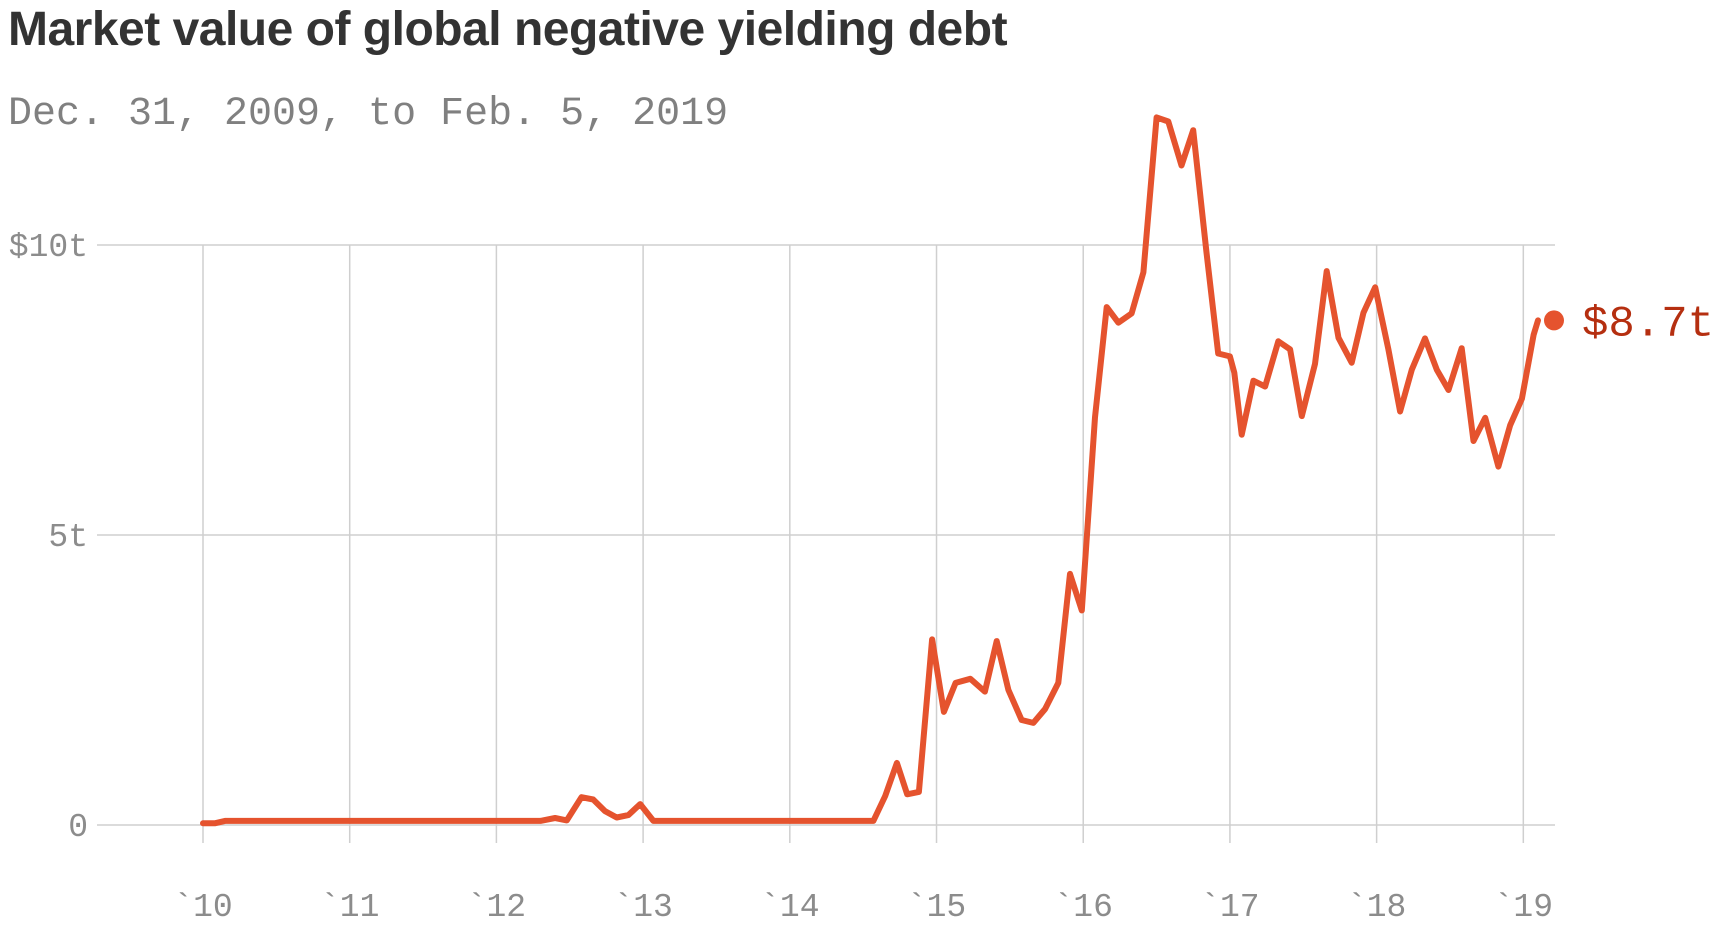 The width and height of the screenshot is (1725, 942). What do you see at coordinates (1229, 907) in the screenshot?
I see `x-tick-label: `17` at bounding box center [1229, 907].